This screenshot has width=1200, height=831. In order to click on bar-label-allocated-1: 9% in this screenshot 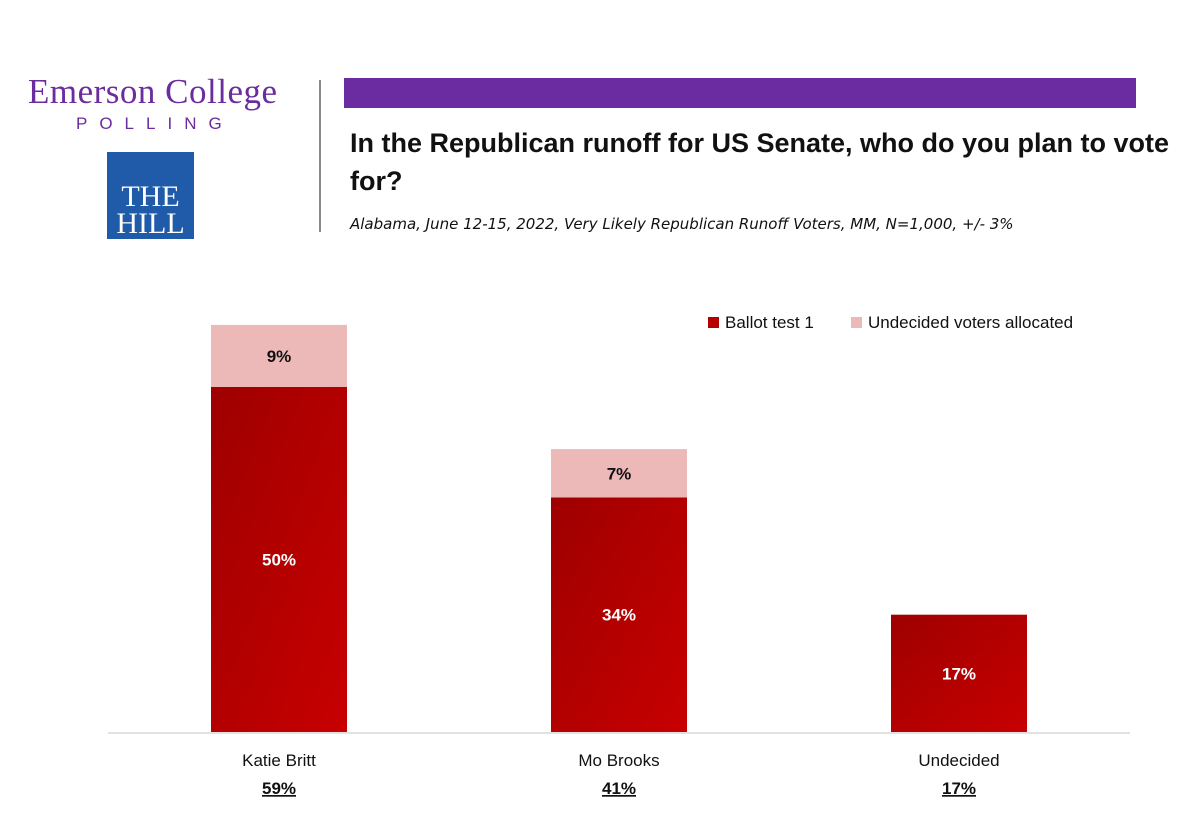, I will do `click(279, 356)`.